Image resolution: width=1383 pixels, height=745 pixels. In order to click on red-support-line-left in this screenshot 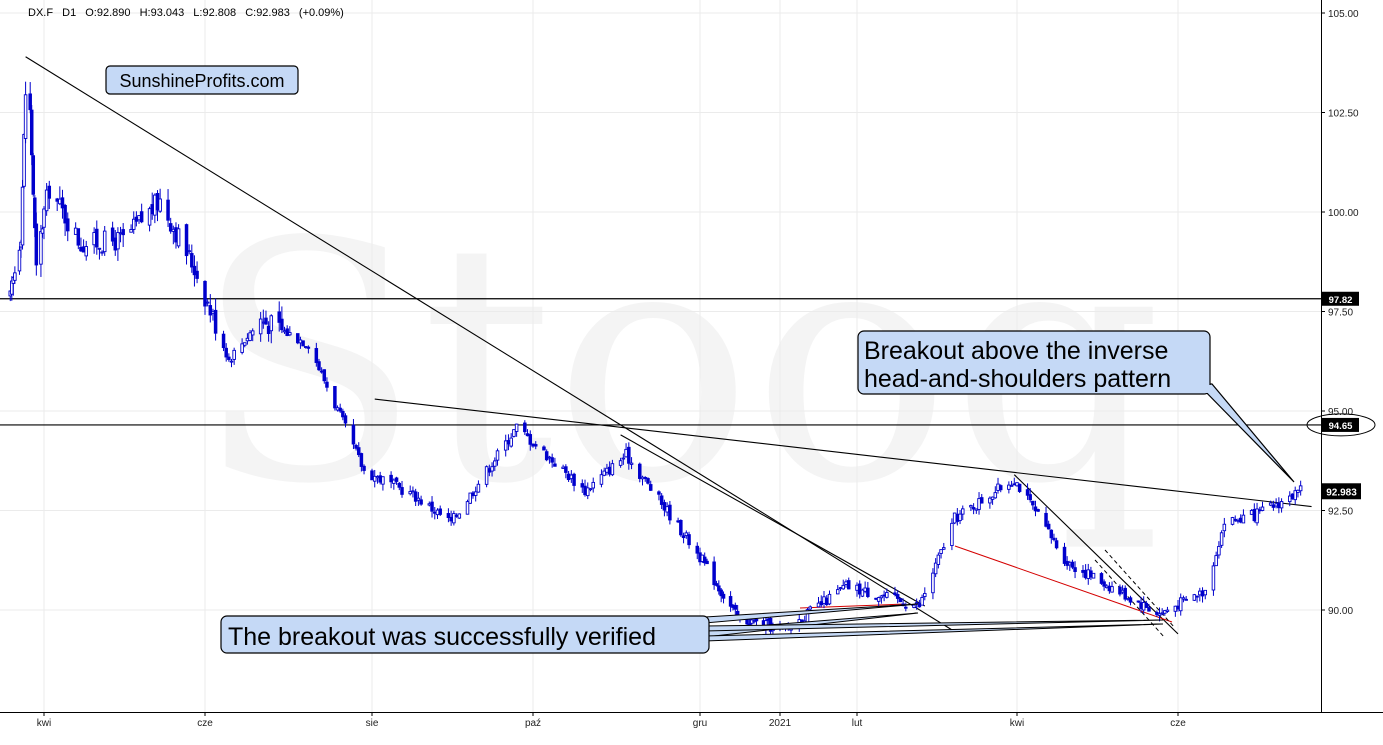, I will do `click(852, 606)`.